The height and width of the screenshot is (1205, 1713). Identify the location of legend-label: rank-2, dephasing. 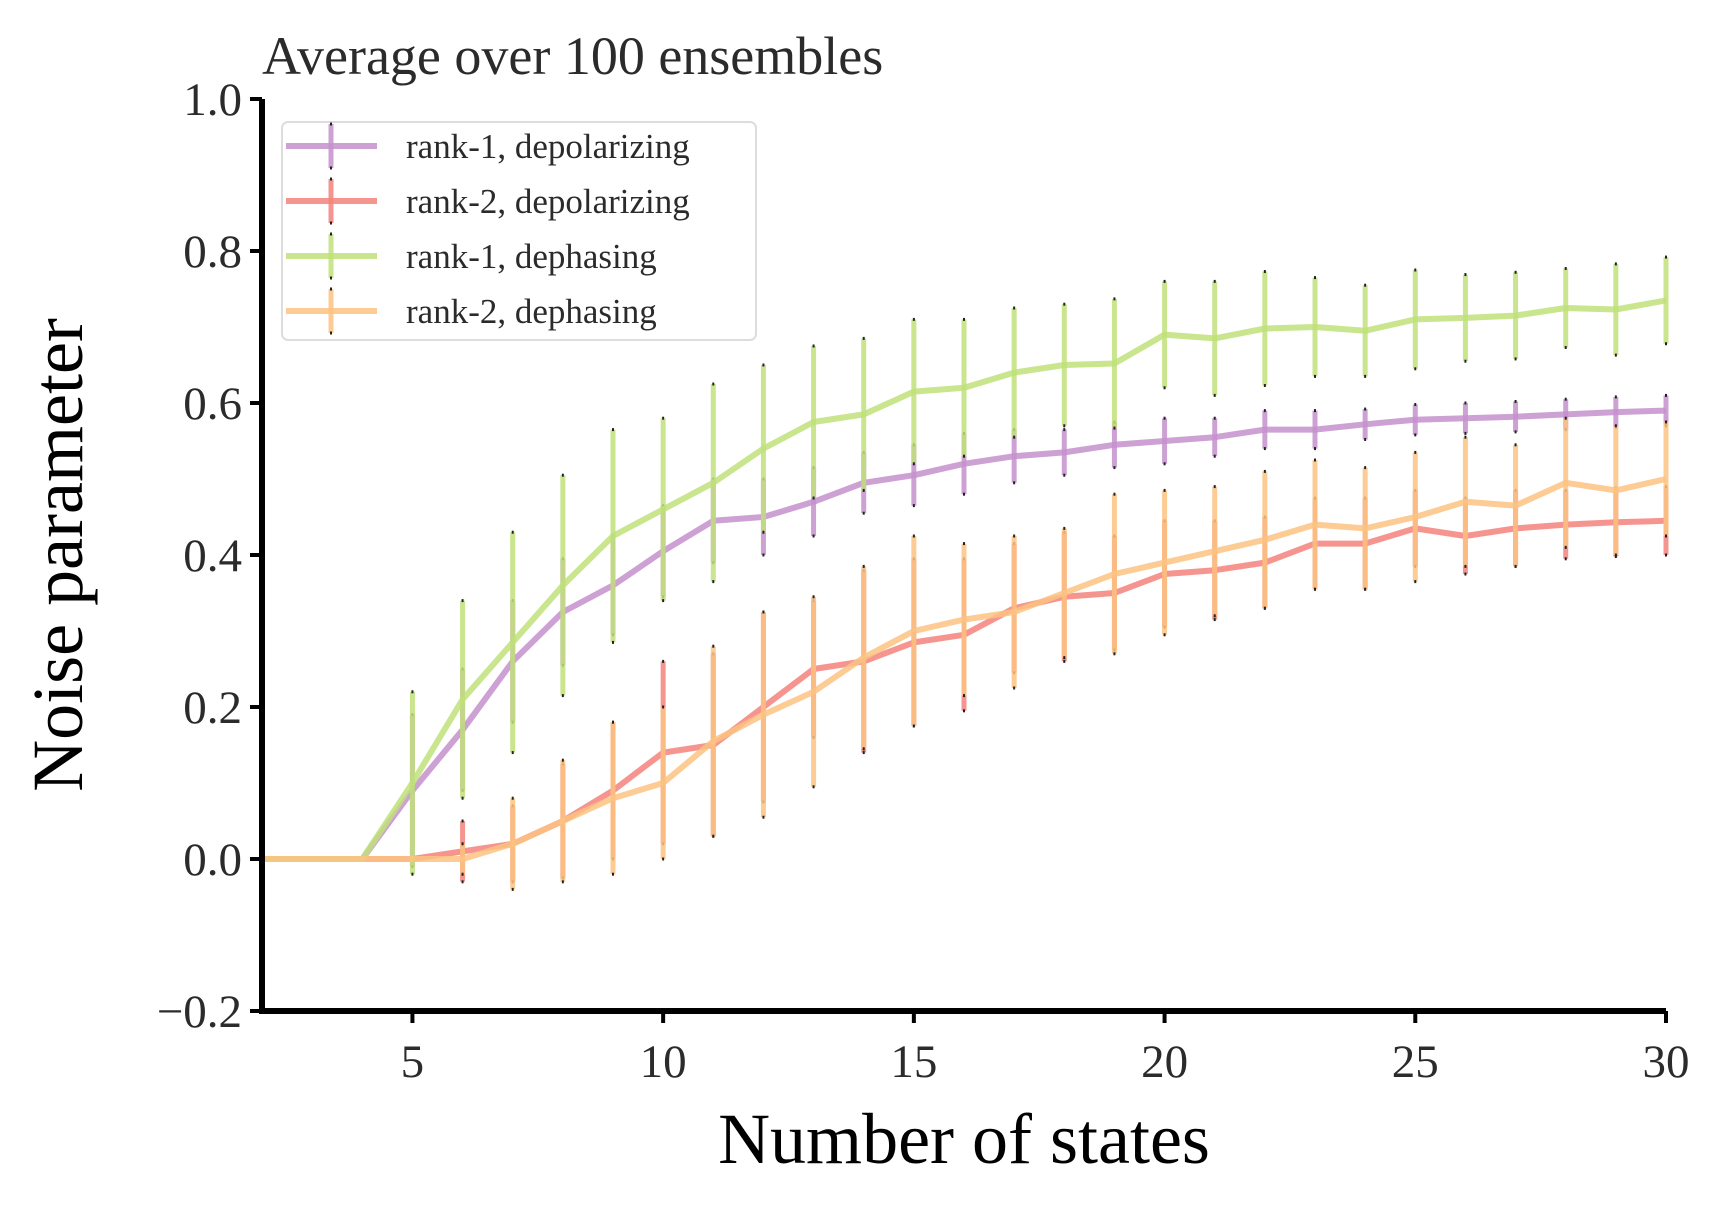
(531, 311).